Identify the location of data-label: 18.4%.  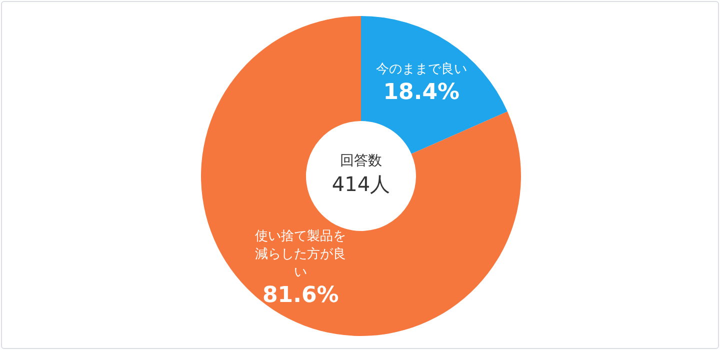
(421, 92).